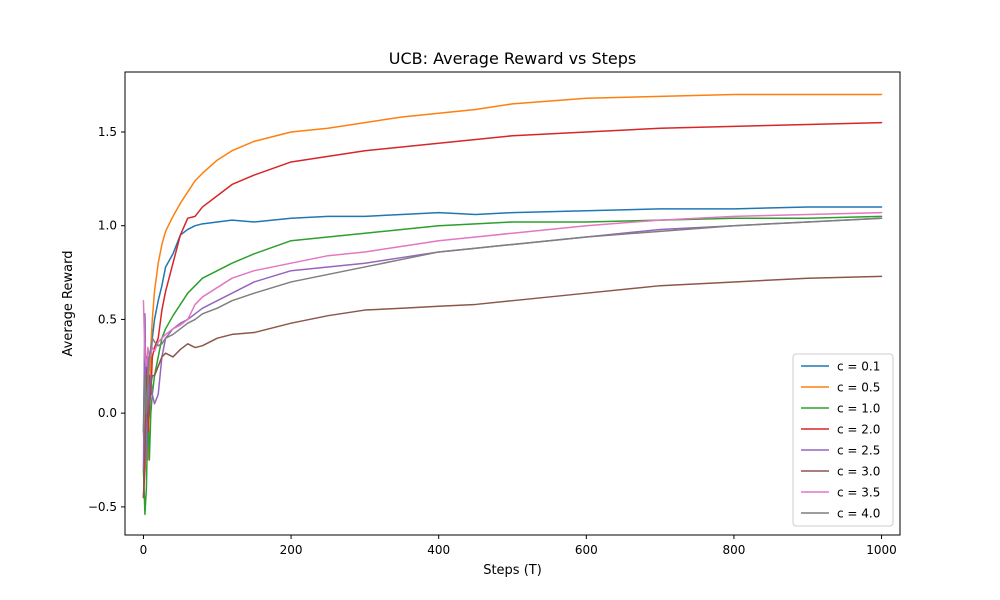 This screenshot has height=600, width=1000. I want to click on y-tick-label: 0.5, so click(107, 319).